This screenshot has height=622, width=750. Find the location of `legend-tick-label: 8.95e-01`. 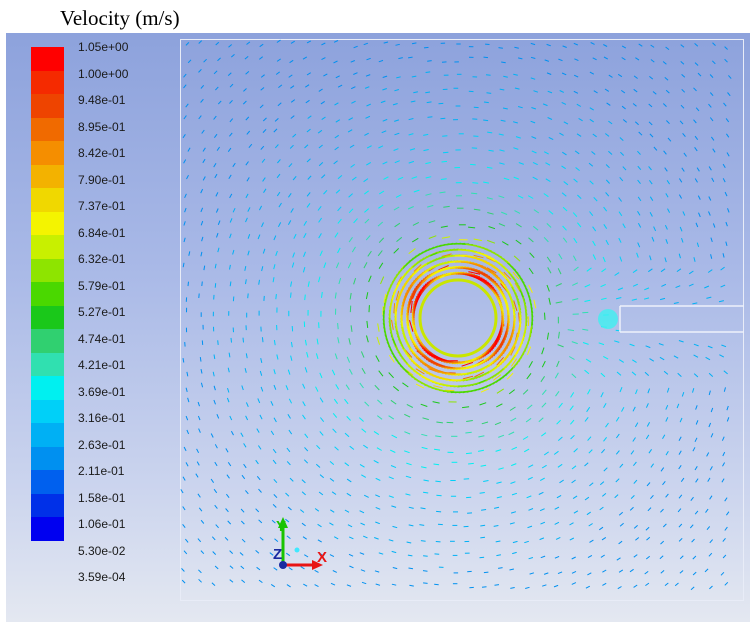

legend-tick-label: 8.95e-01 is located at coordinates (102, 126).